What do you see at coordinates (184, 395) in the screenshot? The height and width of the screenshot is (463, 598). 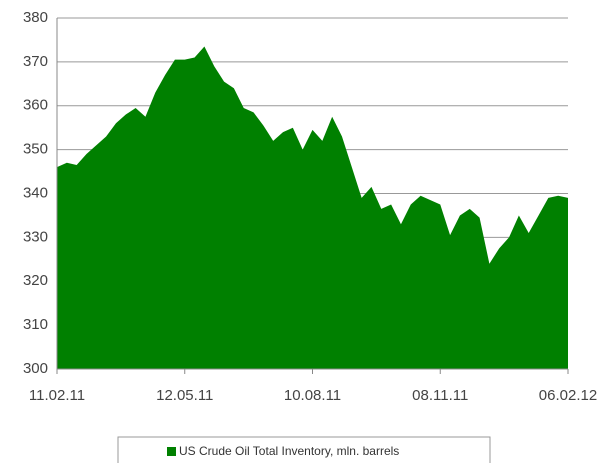 I see `x-tick-label: 12.05.11` at bounding box center [184, 395].